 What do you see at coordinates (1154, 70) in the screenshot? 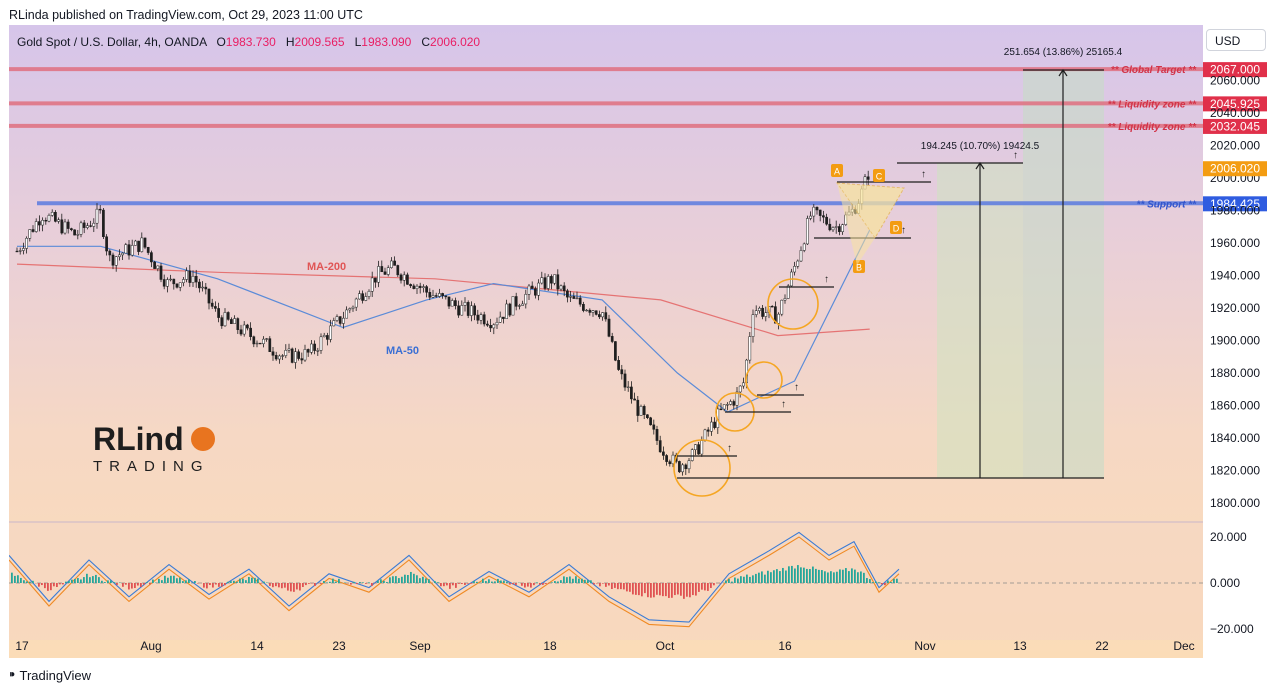
I see `level-label: ** Global Target **` at bounding box center [1154, 70].